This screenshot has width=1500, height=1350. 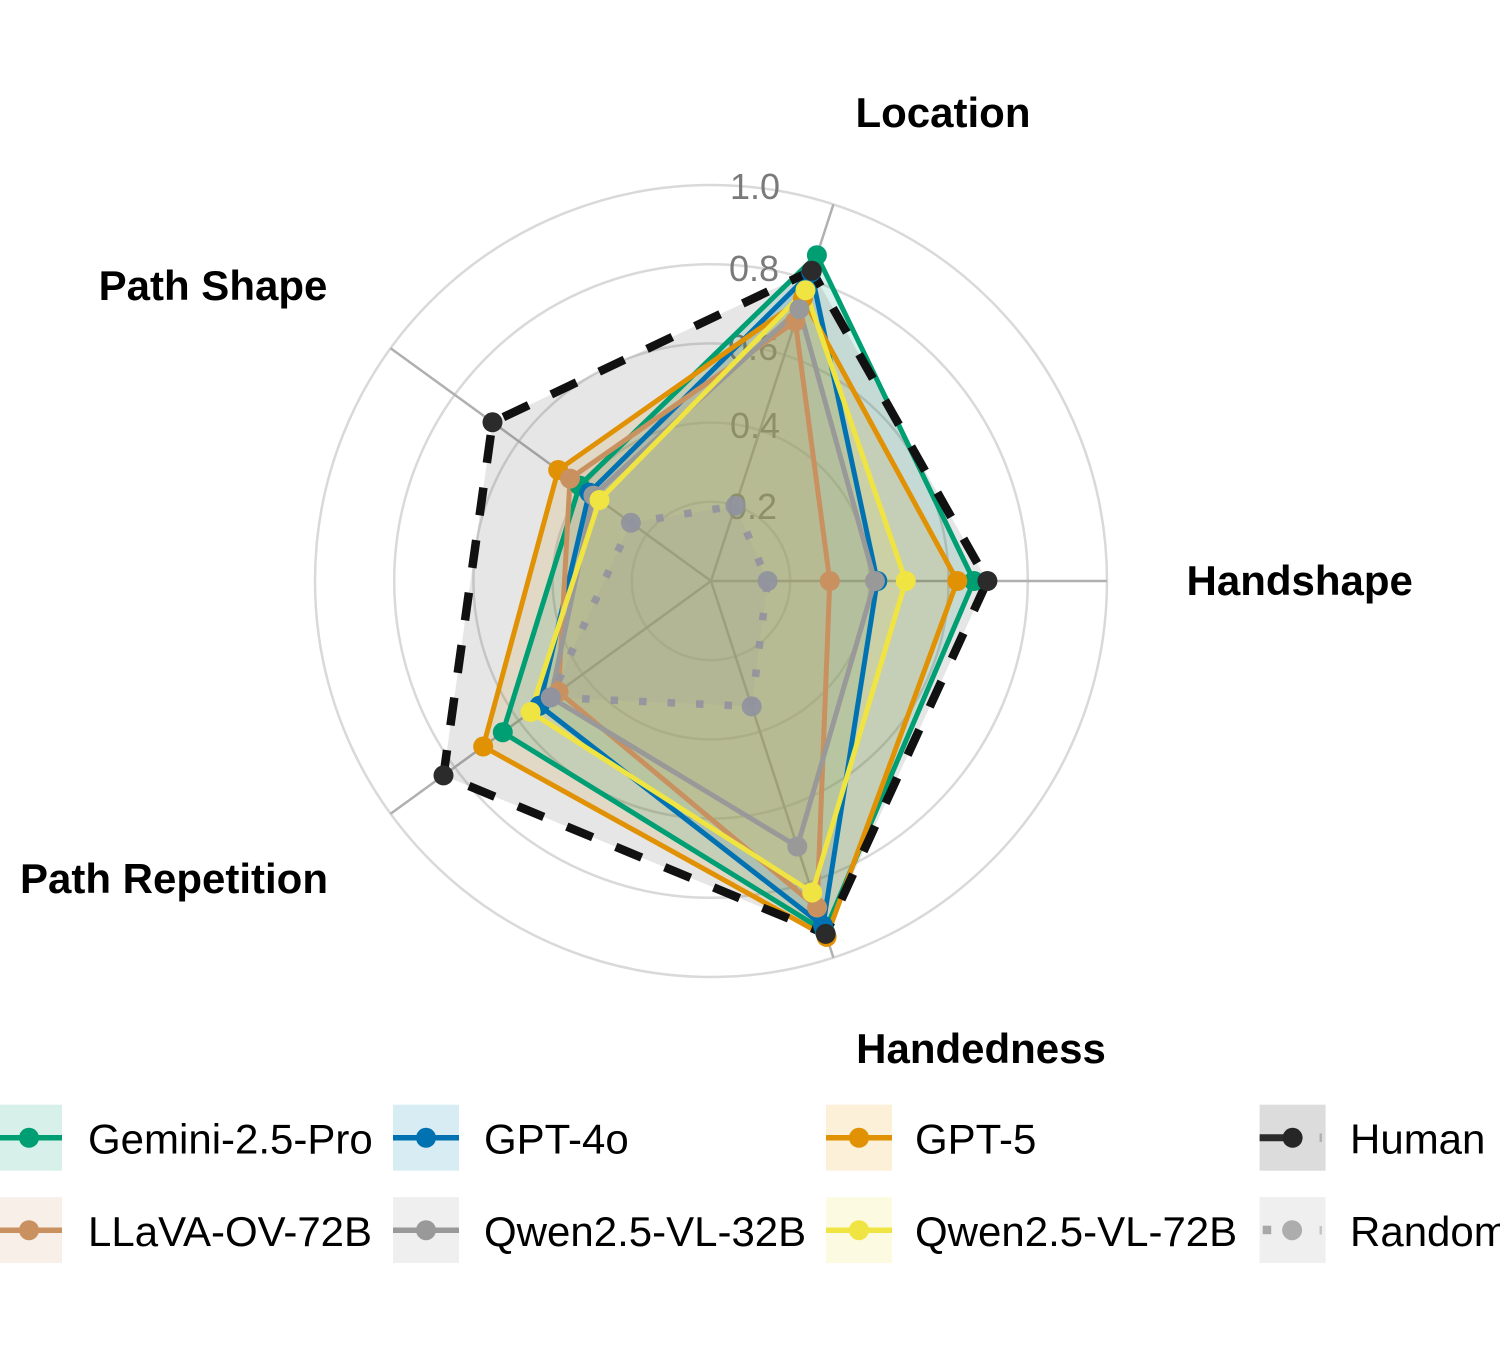 What do you see at coordinates (981, 1048) in the screenshot?
I see `svg-text: Handedness` at bounding box center [981, 1048].